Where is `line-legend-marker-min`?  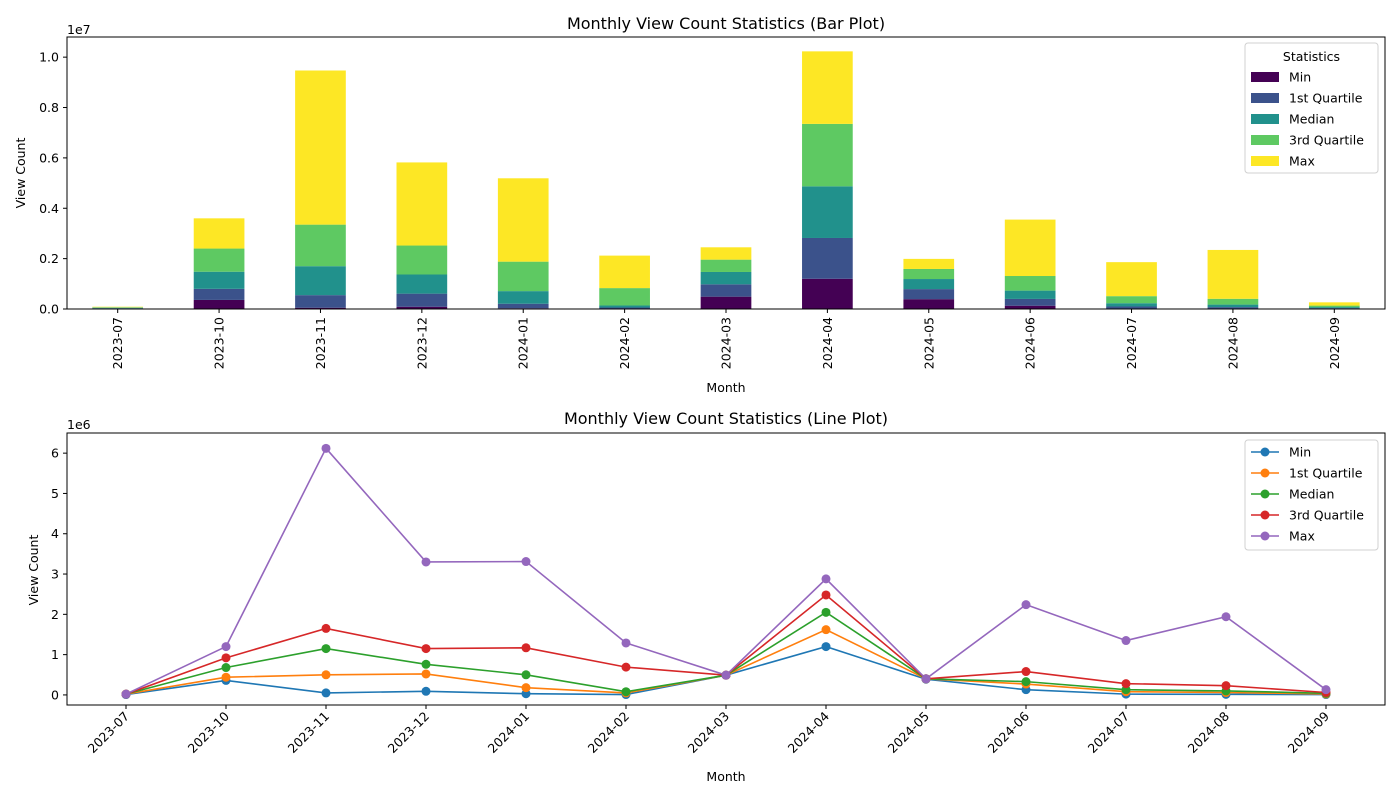
line-legend-marker-min is located at coordinates (1265, 452).